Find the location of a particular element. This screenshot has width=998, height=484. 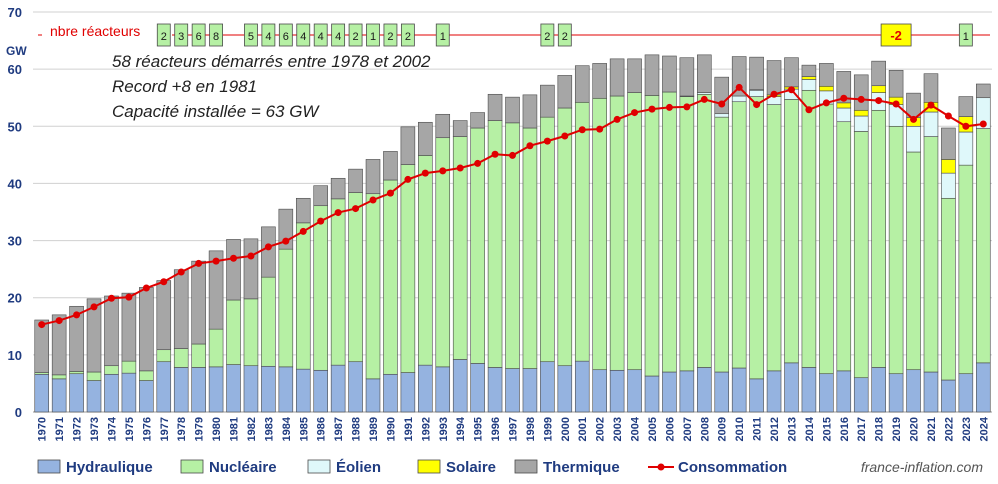

bar-nucleaire-1978 is located at coordinates (181, 358).